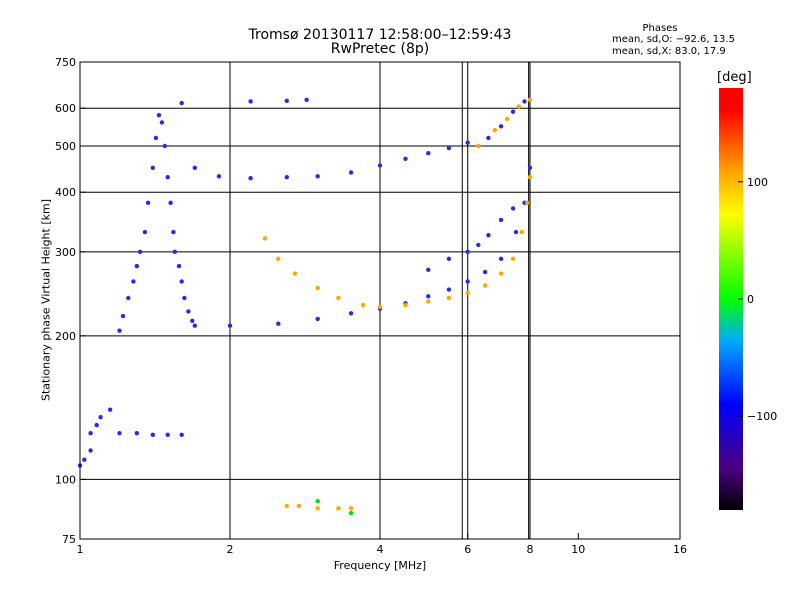 This screenshot has height=600, width=800. I want to click on y-tick-label: 300, so click(65, 252).